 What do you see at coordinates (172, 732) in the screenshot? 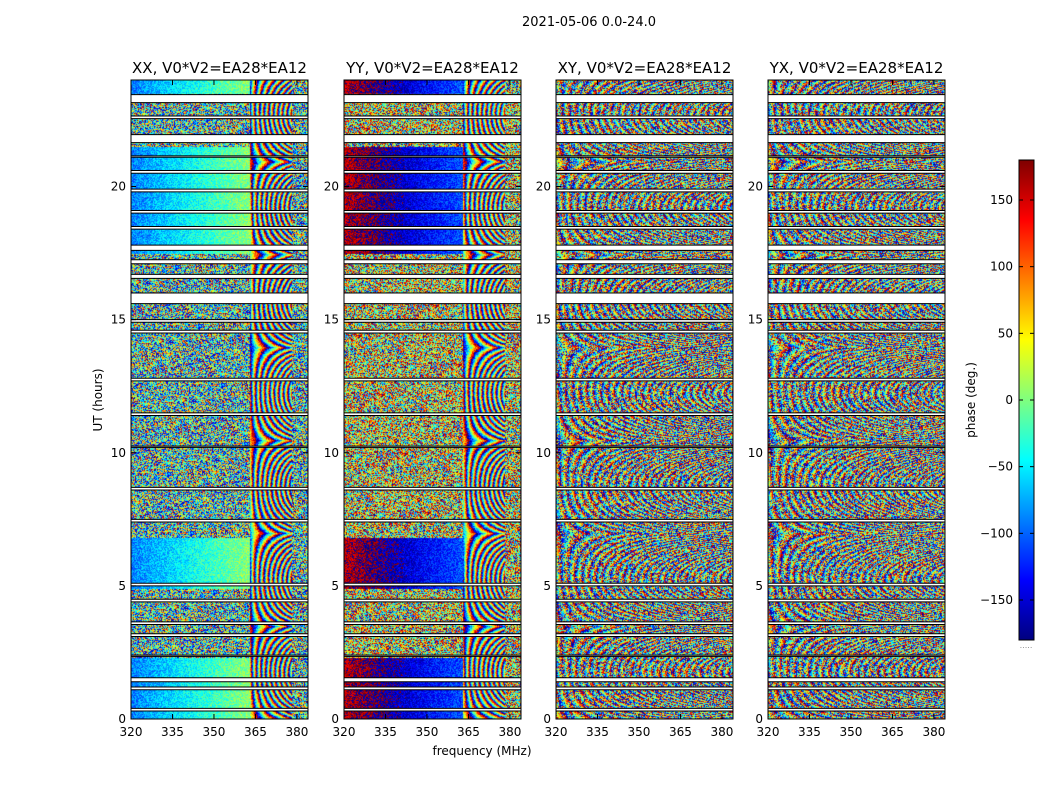
I see `x-tick-label: 335` at bounding box center [172, 732].